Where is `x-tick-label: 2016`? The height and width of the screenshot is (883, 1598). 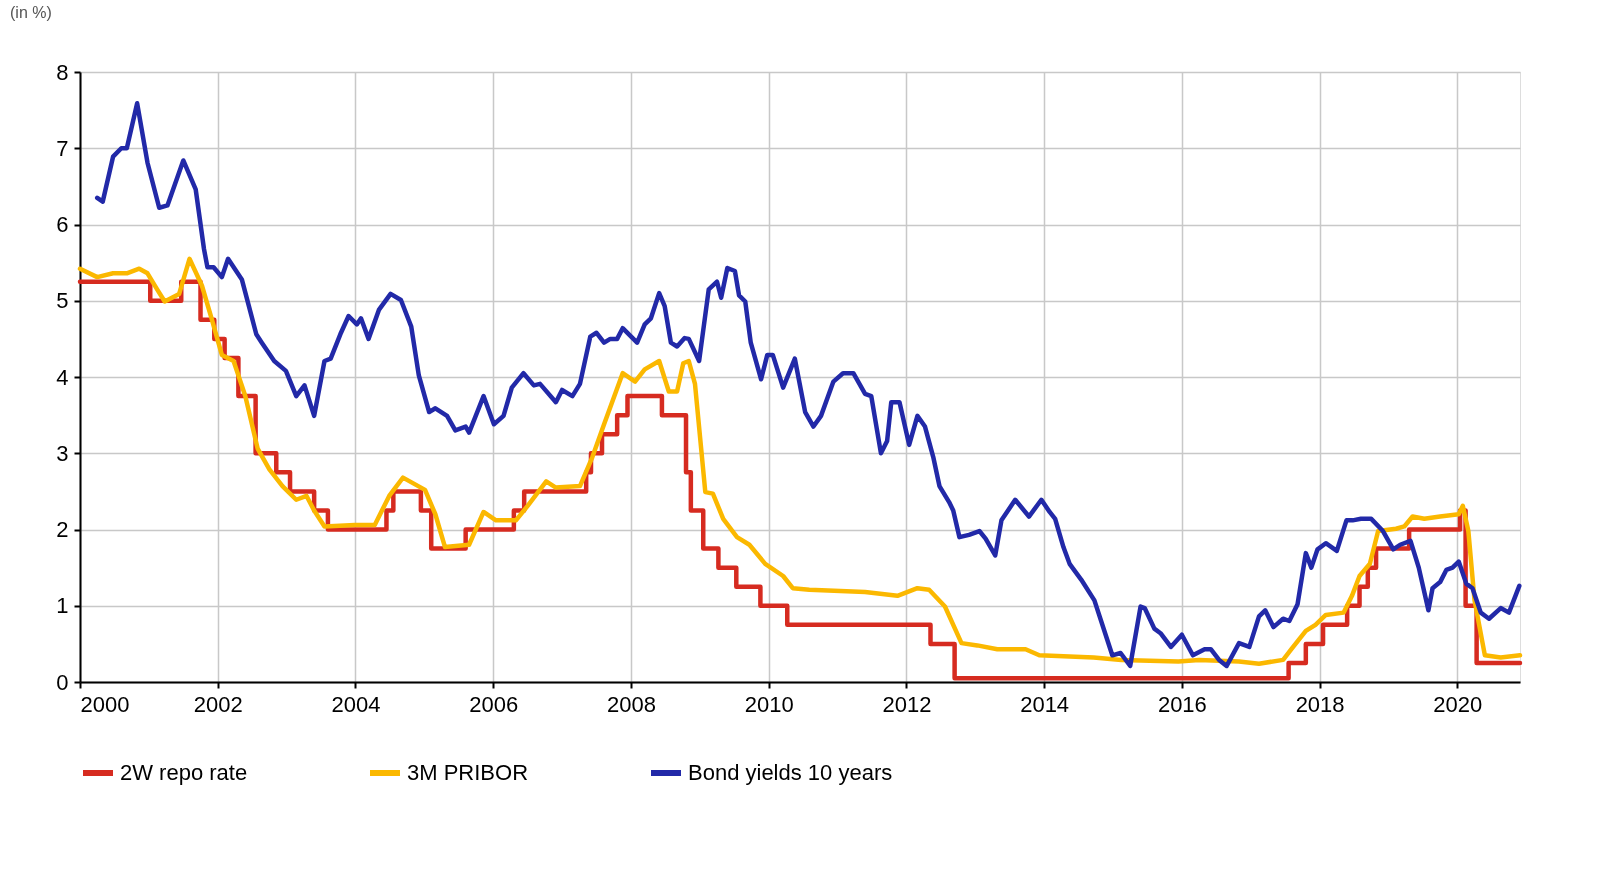
x-tick-label: 2016 is located at coordinates (1182, 704).